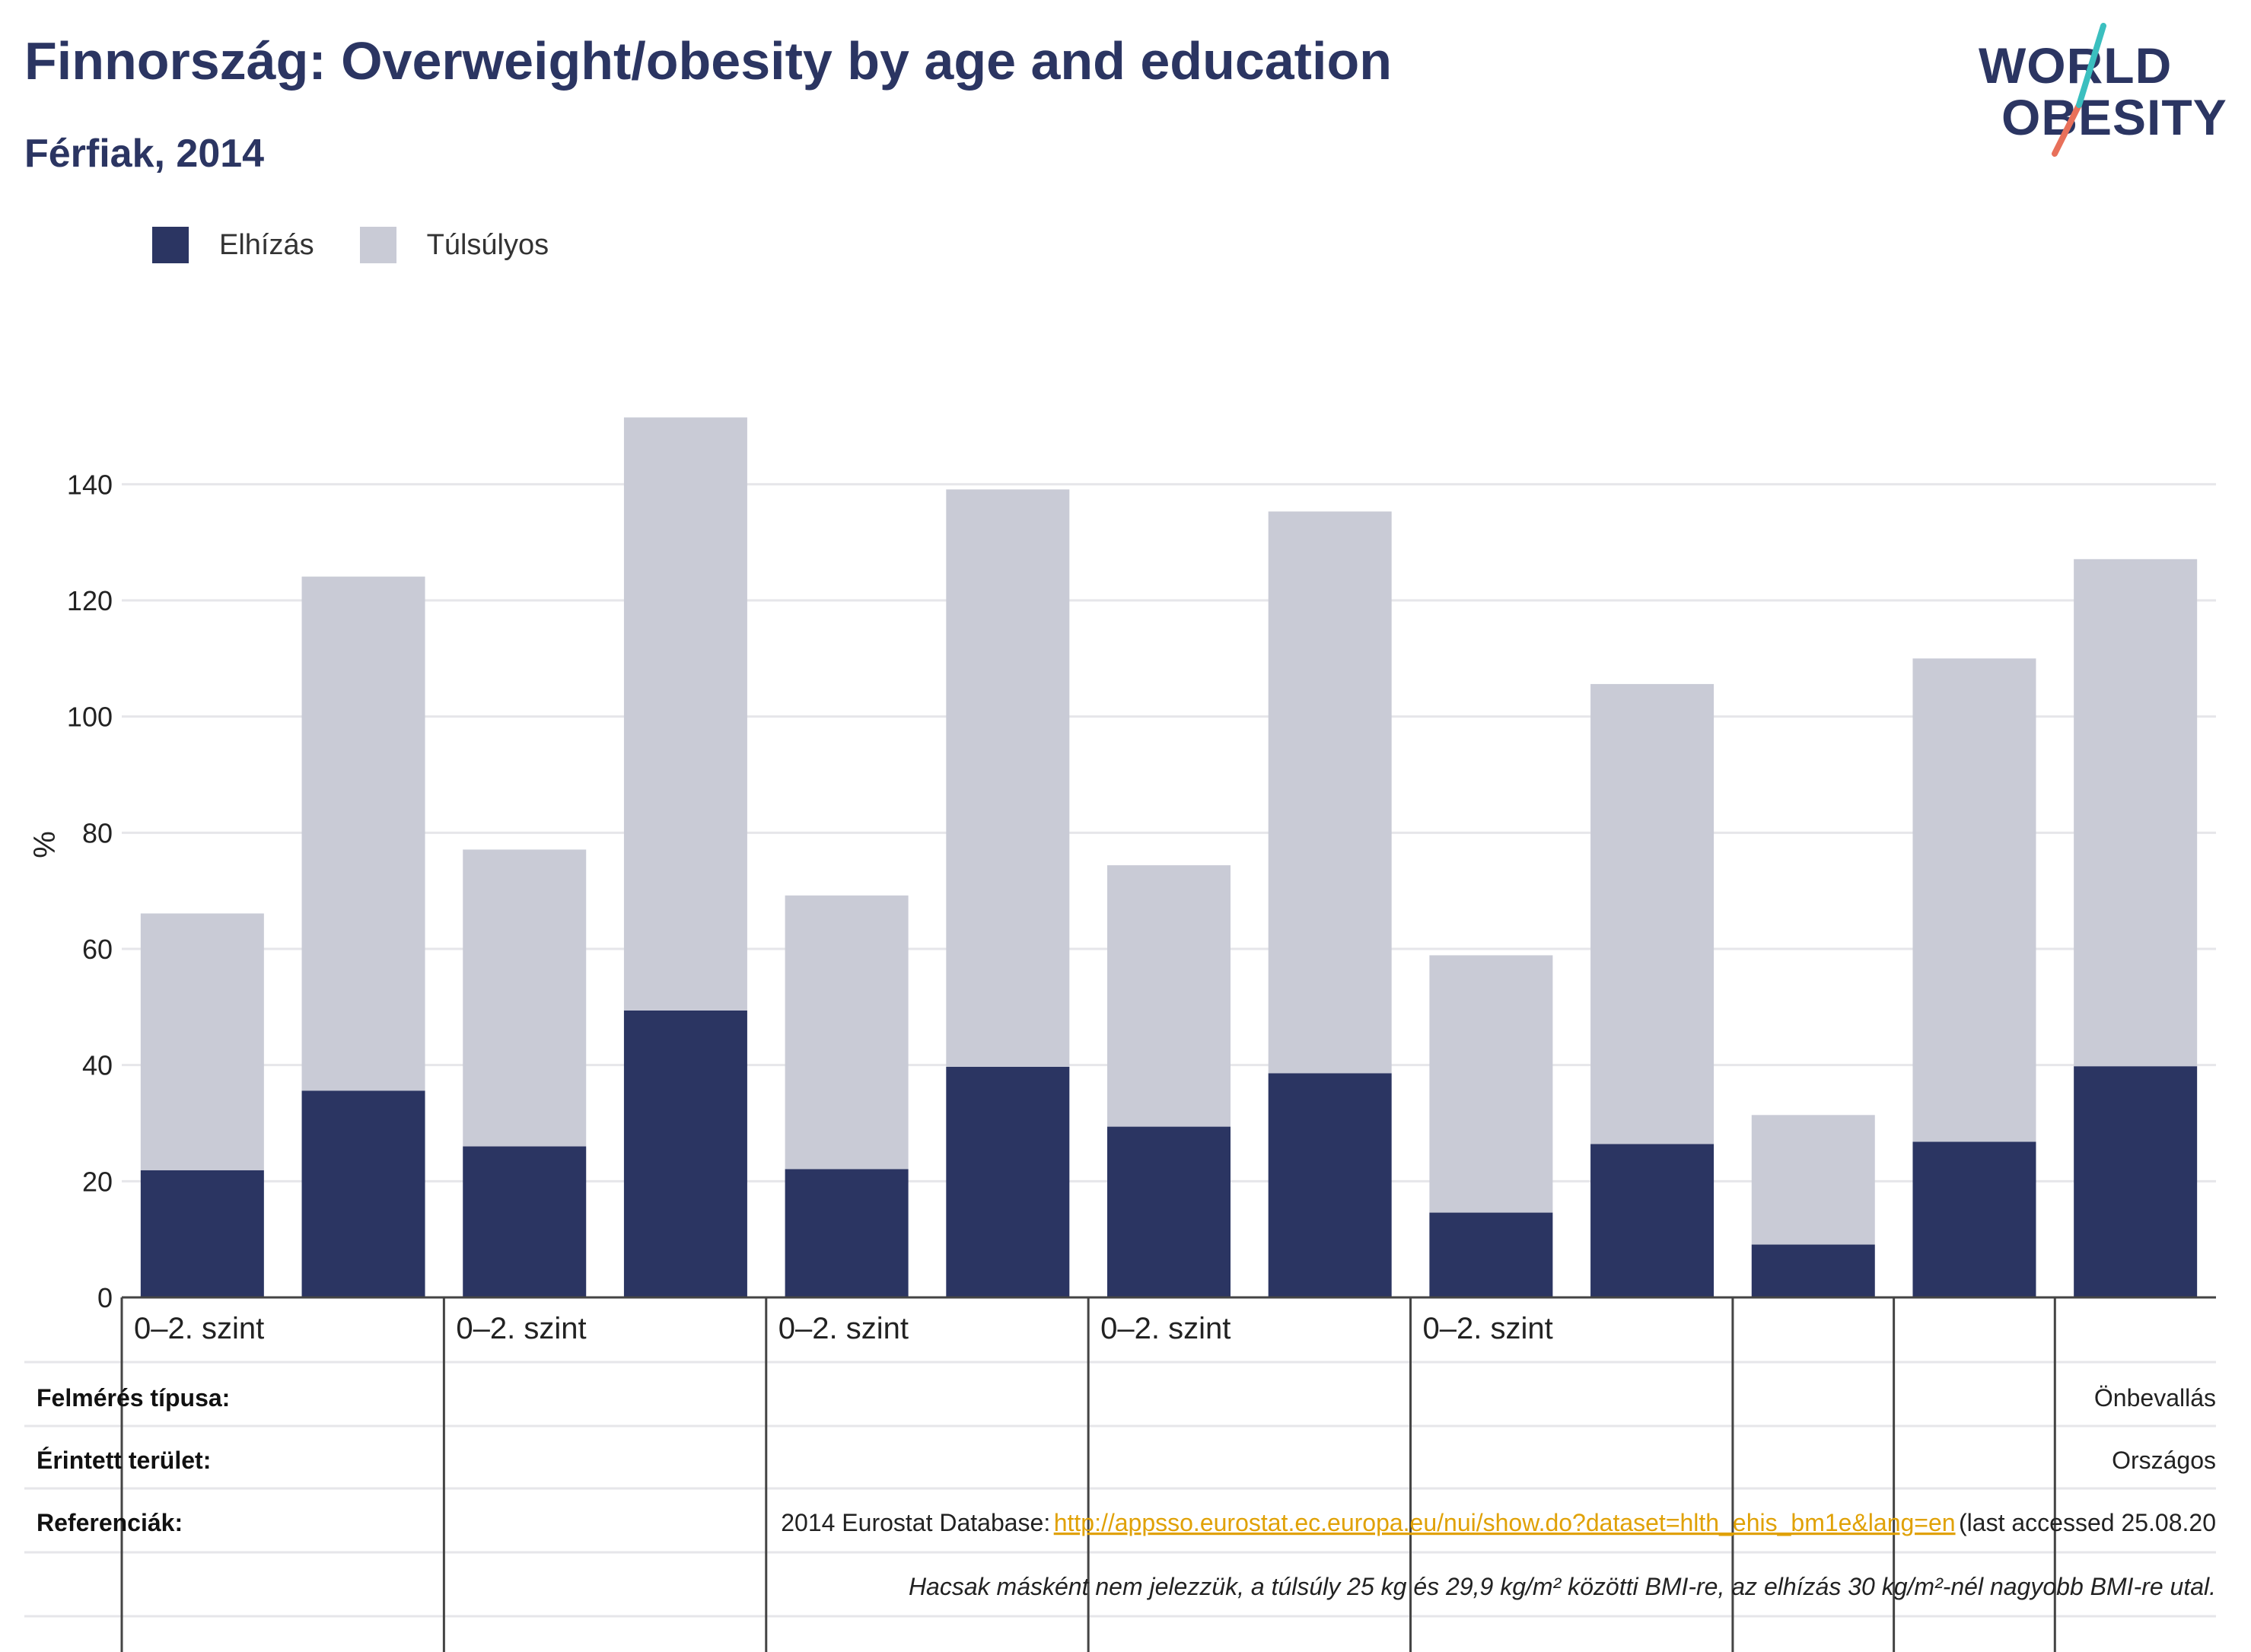 This screenshot has height=1652, width=2251. I want to click on logo-line-1: WORLD, so click(2076, 65).